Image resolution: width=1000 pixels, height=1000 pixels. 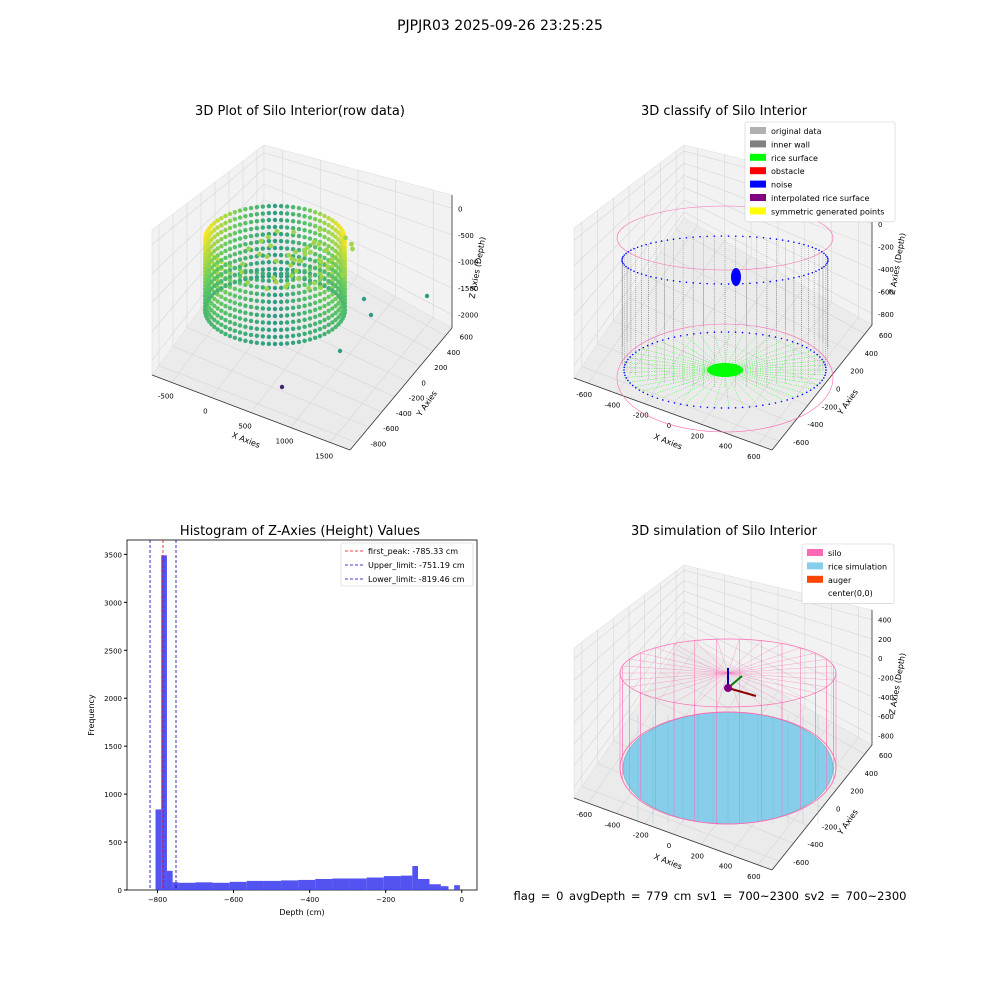 What do you see at coordinates (612, 825) in the screenshot?
I see `x-tick-label: -400` at bounding box center [612, 825].